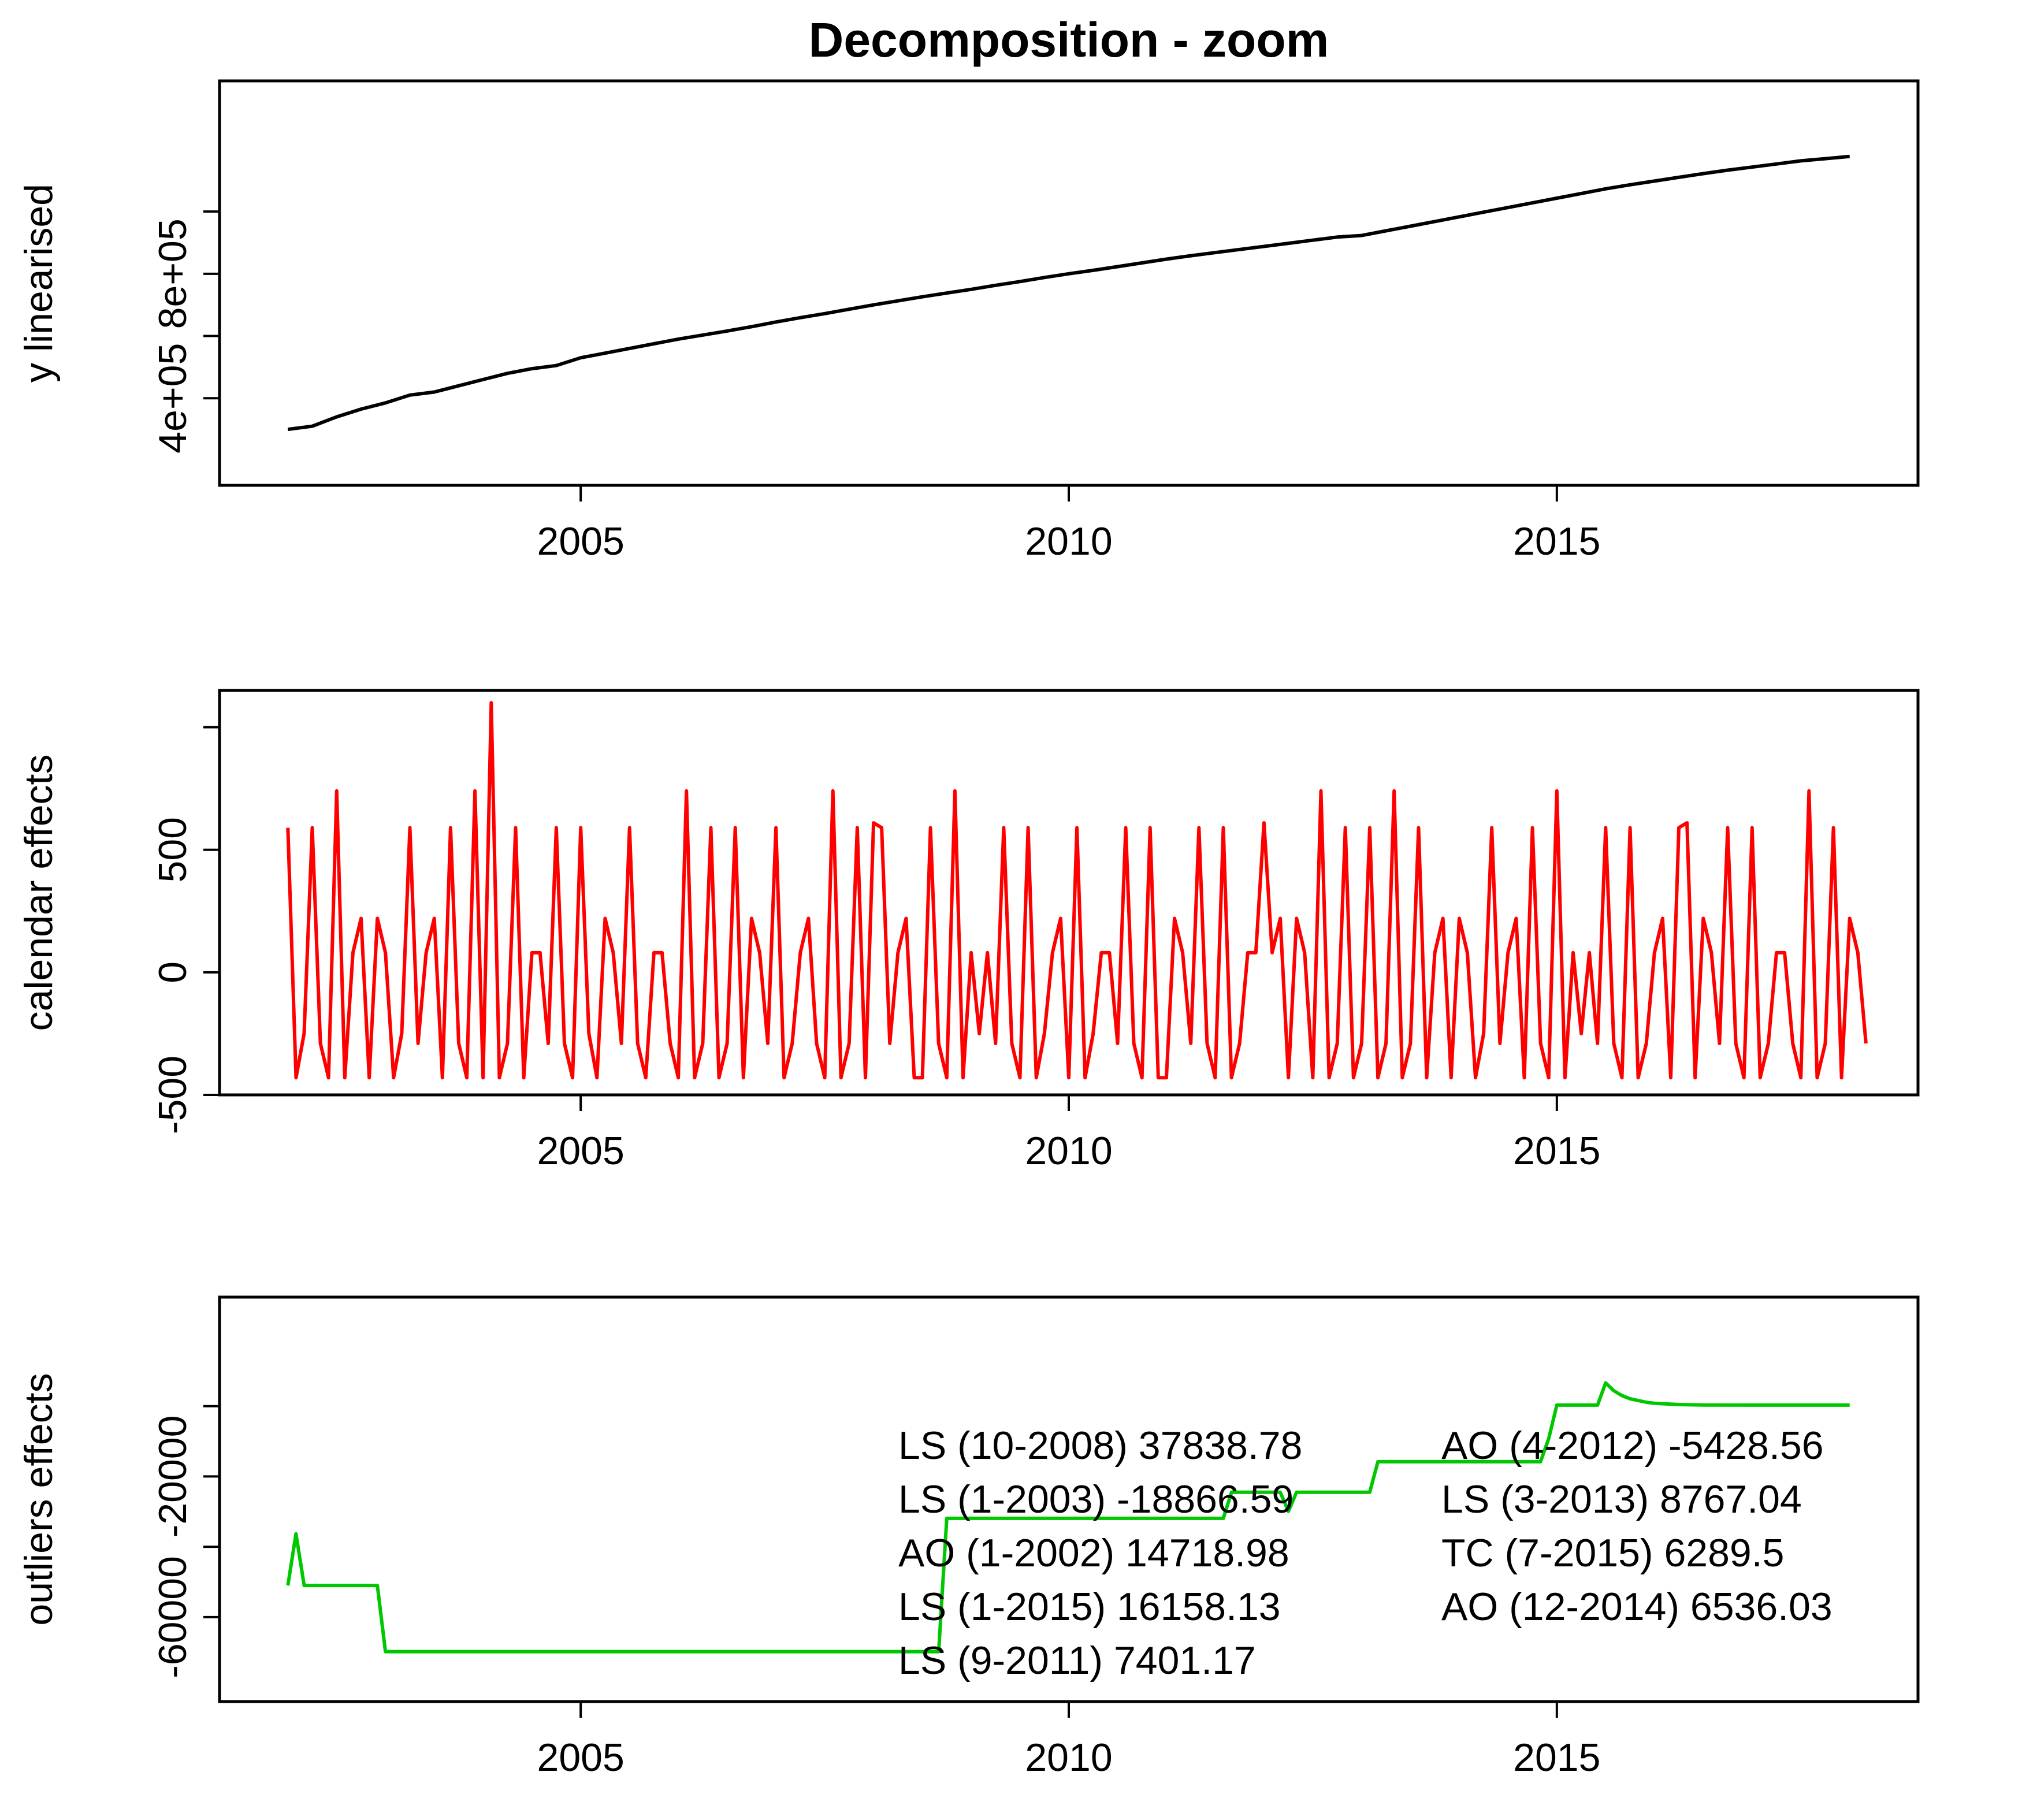 This screenshot has width=2022, height=1820. Describe the element at coordinates (173, 972) in the screenshot. I see `y-tick-label: 0` at that location.